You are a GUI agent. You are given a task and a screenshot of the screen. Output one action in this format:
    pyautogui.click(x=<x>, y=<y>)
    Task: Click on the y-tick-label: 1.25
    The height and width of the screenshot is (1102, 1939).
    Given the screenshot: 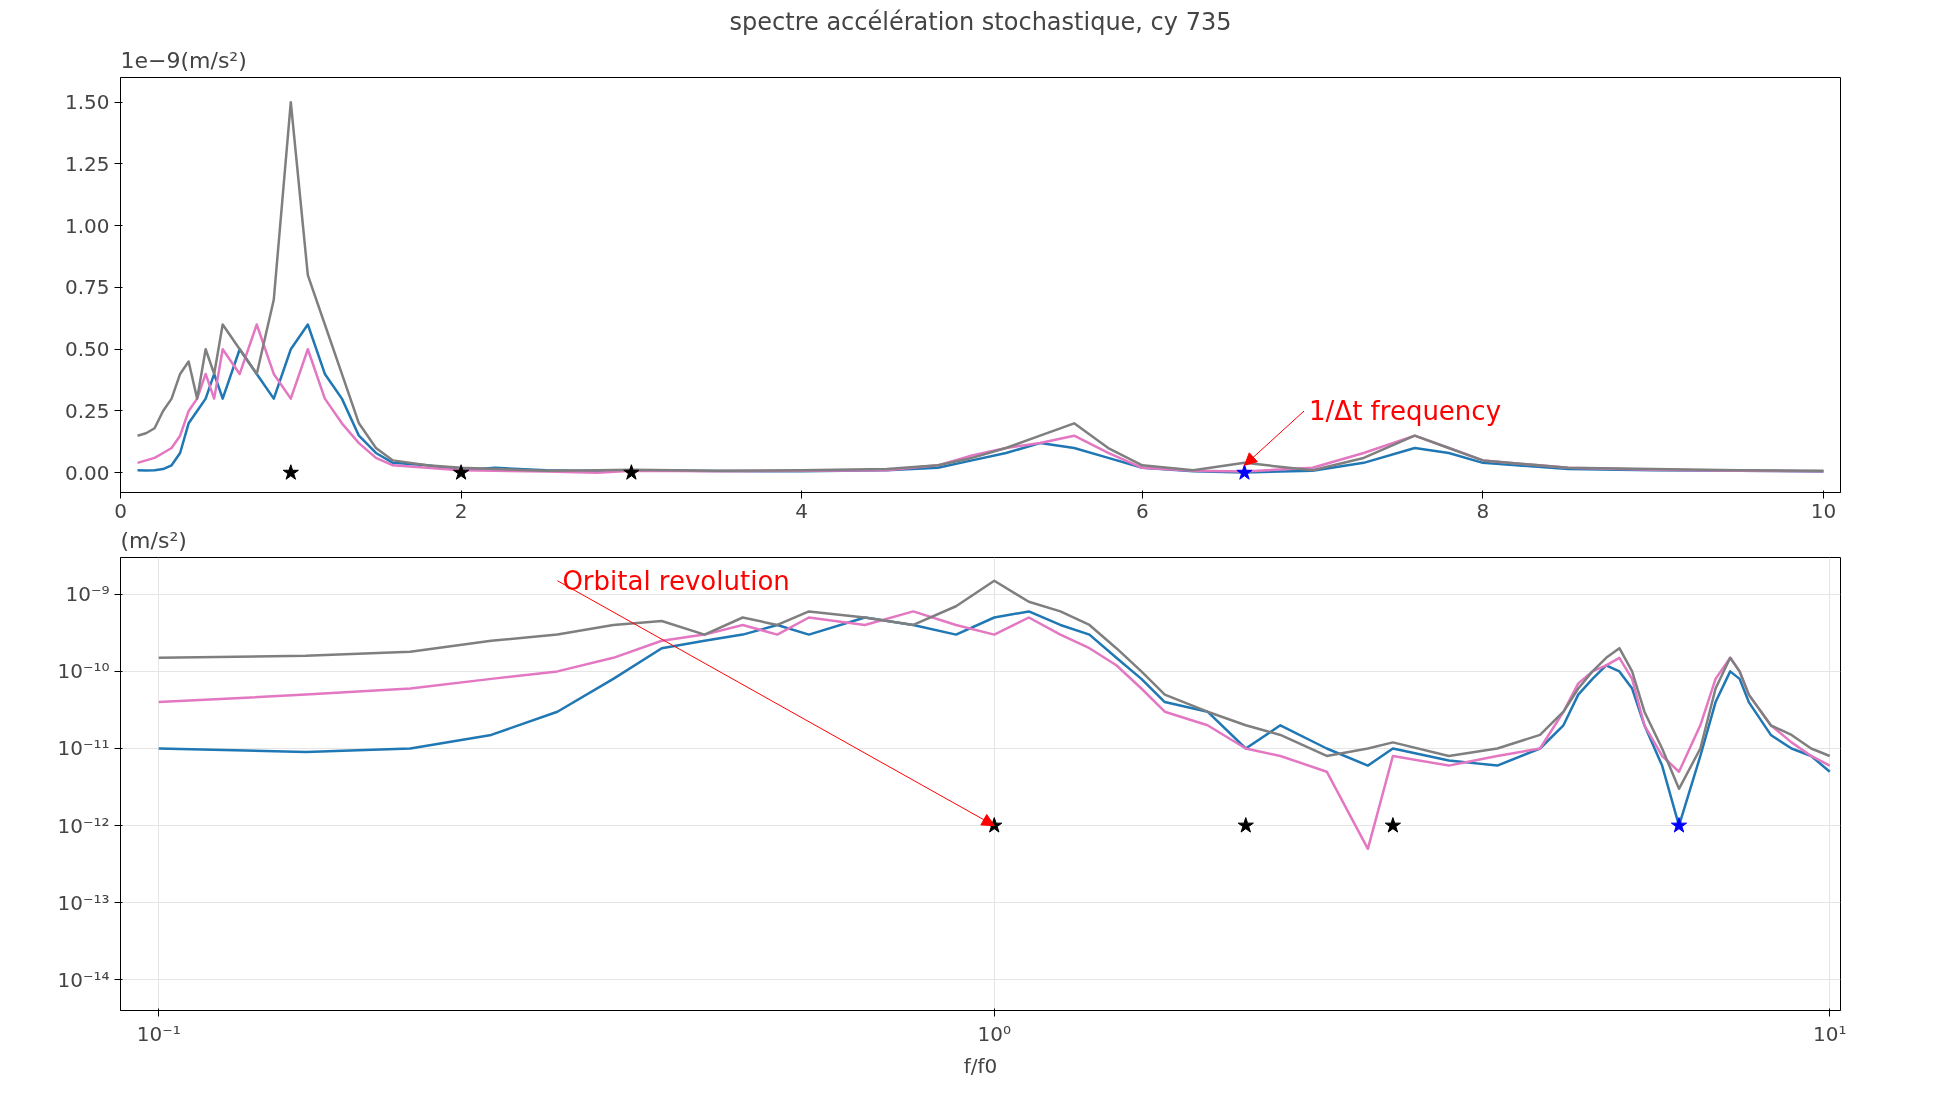 What is the action you would take?
    pyautogui.click(x=87, y=163)
    